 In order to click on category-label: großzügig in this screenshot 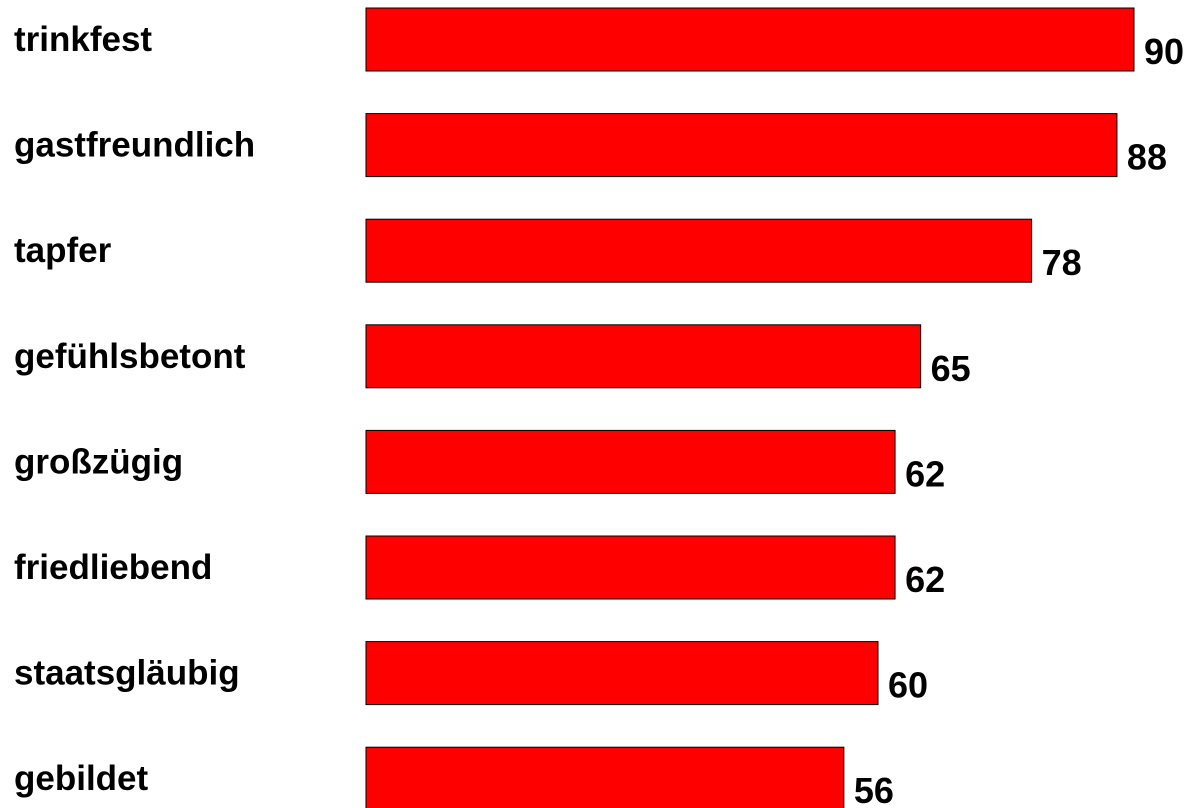, I will do `click(98, 461)`.